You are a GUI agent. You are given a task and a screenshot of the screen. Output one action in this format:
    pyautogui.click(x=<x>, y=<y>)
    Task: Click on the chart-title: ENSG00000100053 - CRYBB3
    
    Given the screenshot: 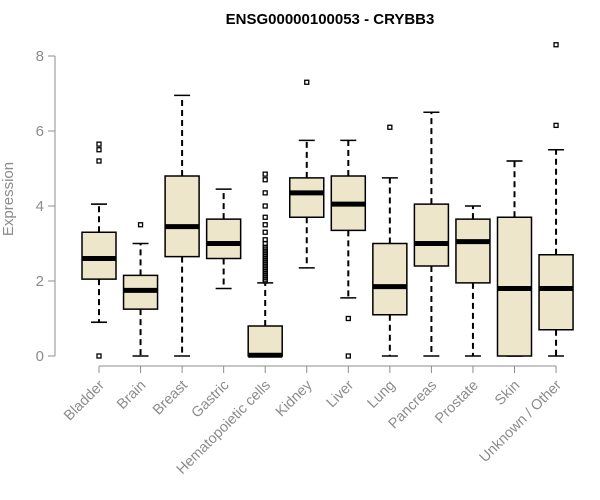 What is the action you would take?
    pyautogui.click(x=330, y=19)
    